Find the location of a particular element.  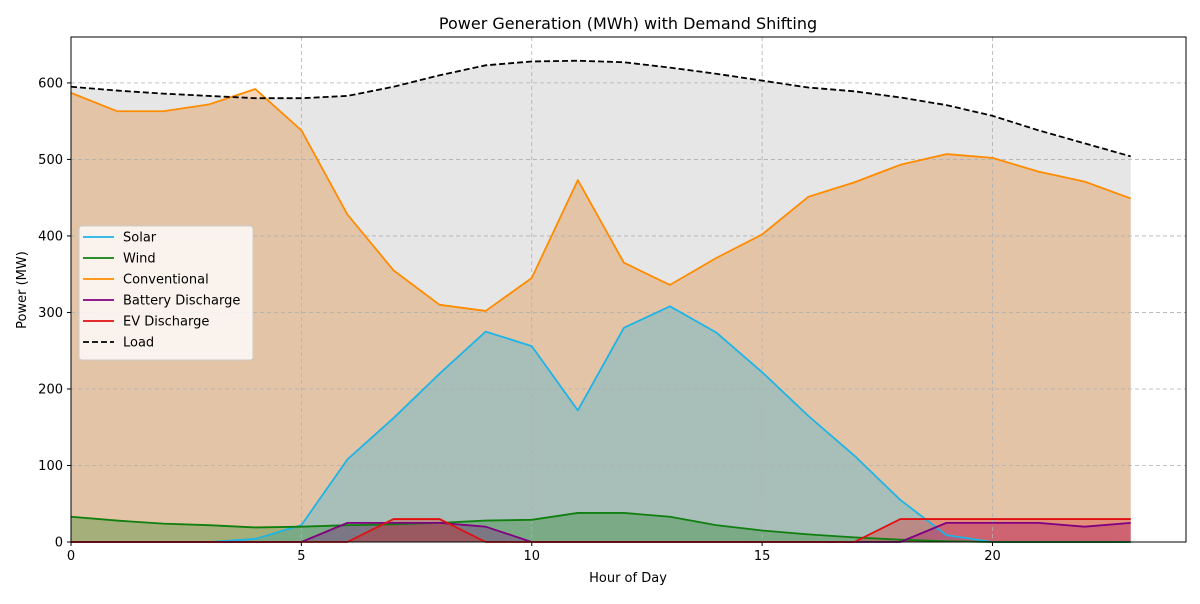

area-fill-wind is located at coordinates (601, 527).